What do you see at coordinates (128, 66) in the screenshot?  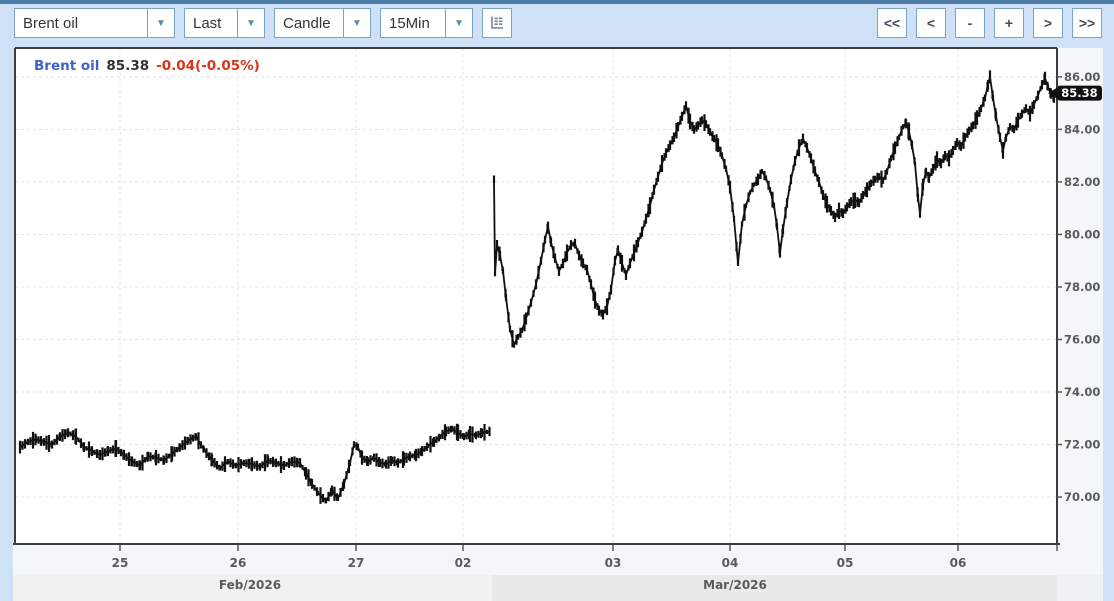 I see `legend-last-price: 85.38` at bounding box center [128, 66].